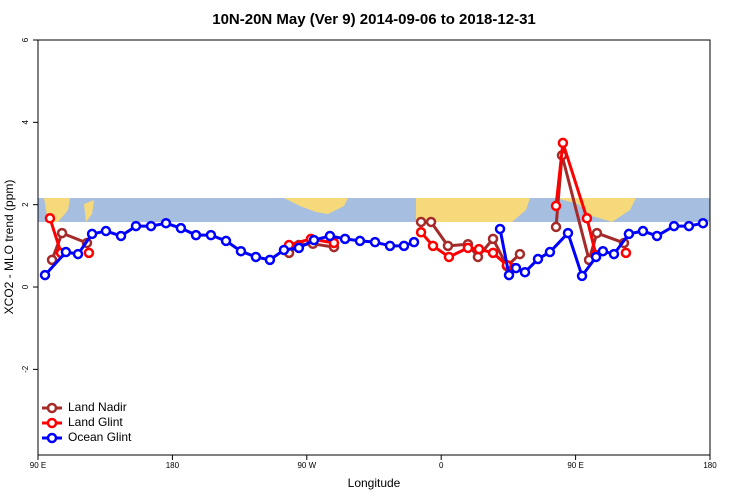 The height and width of the screenshot is (500, 750). I want to click on y-axis-label: XCO2 - MLO trend (ppm), so click(9, 247).